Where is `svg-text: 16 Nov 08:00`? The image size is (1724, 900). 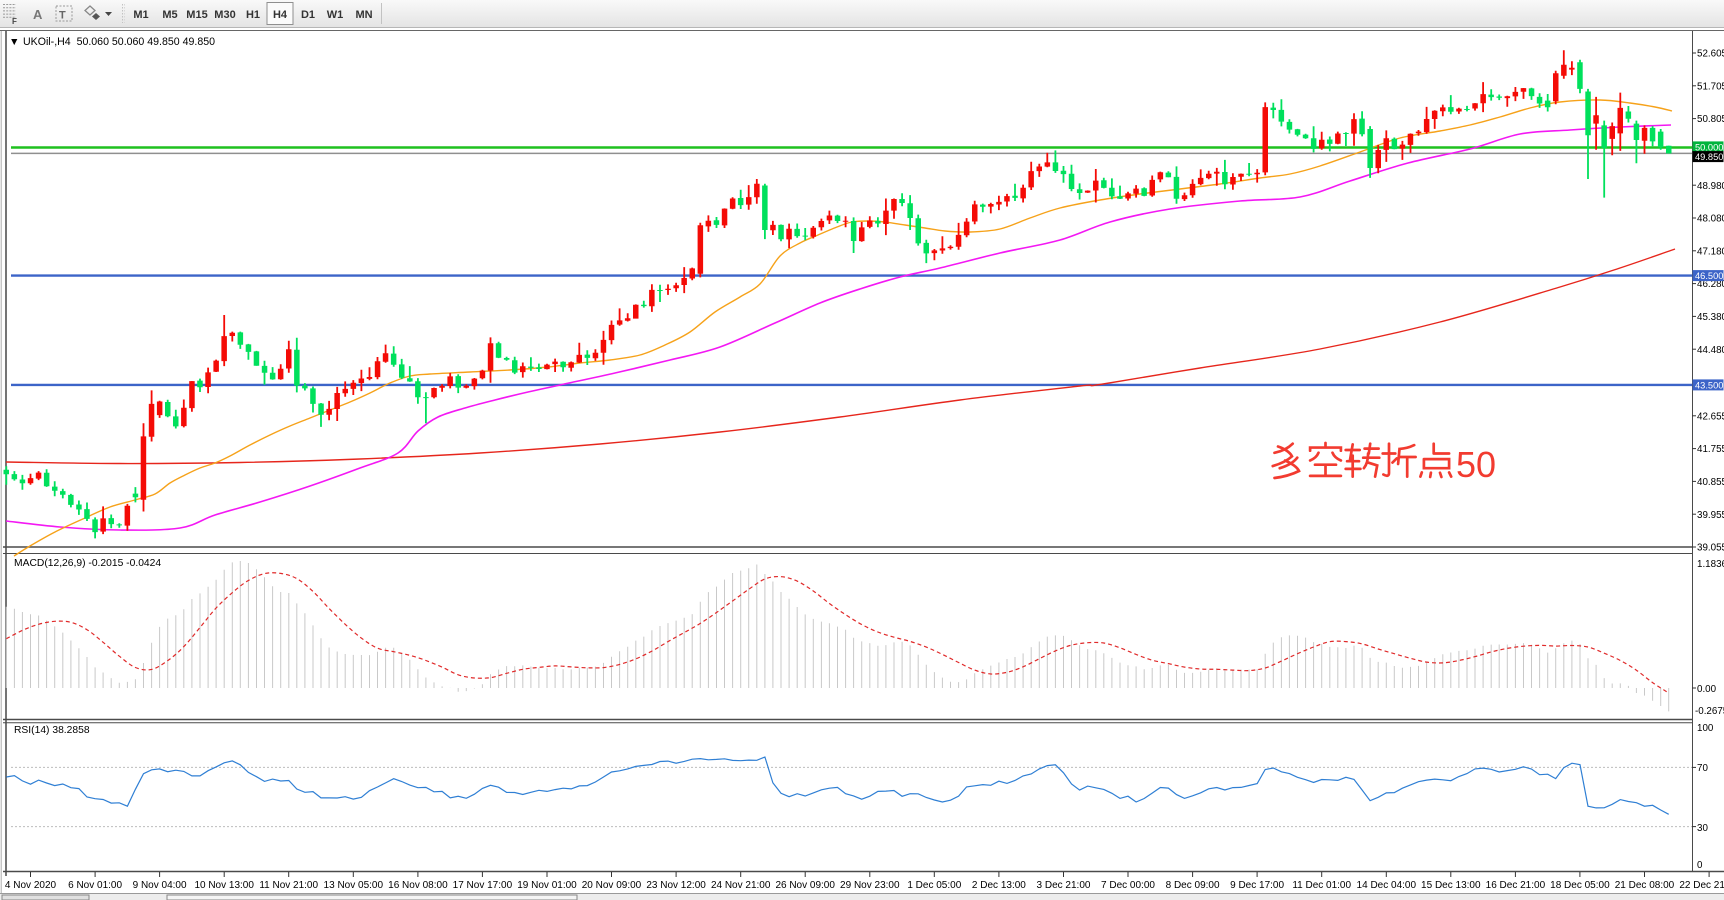
svg-text: 16 Nov 08:00 is located at coordinates (418, 885).